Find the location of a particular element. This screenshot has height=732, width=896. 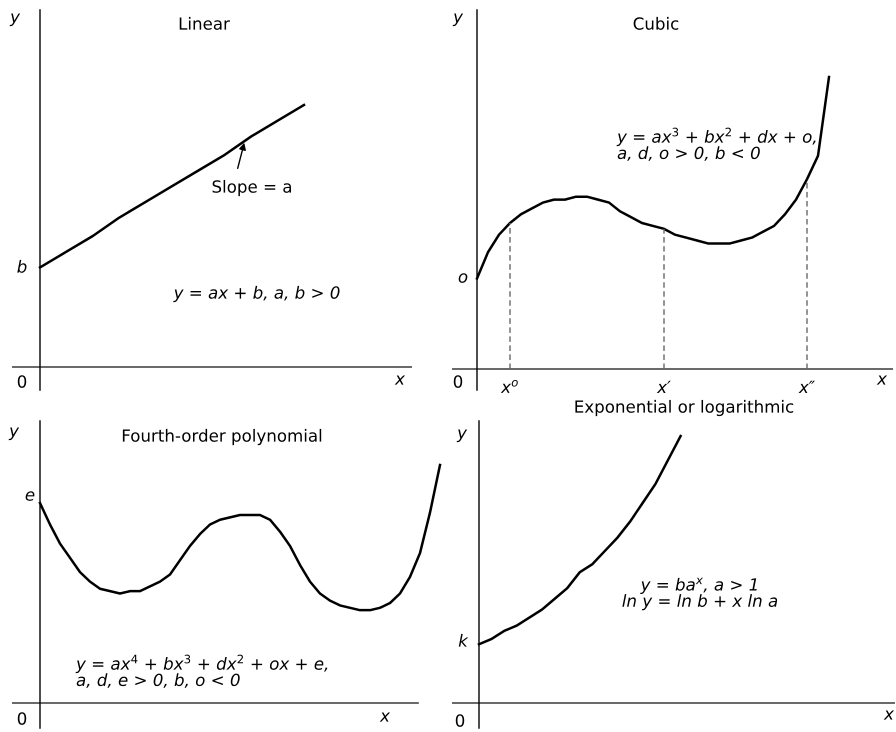

x-tick-label: x″ is located at coordinates (806, 386).